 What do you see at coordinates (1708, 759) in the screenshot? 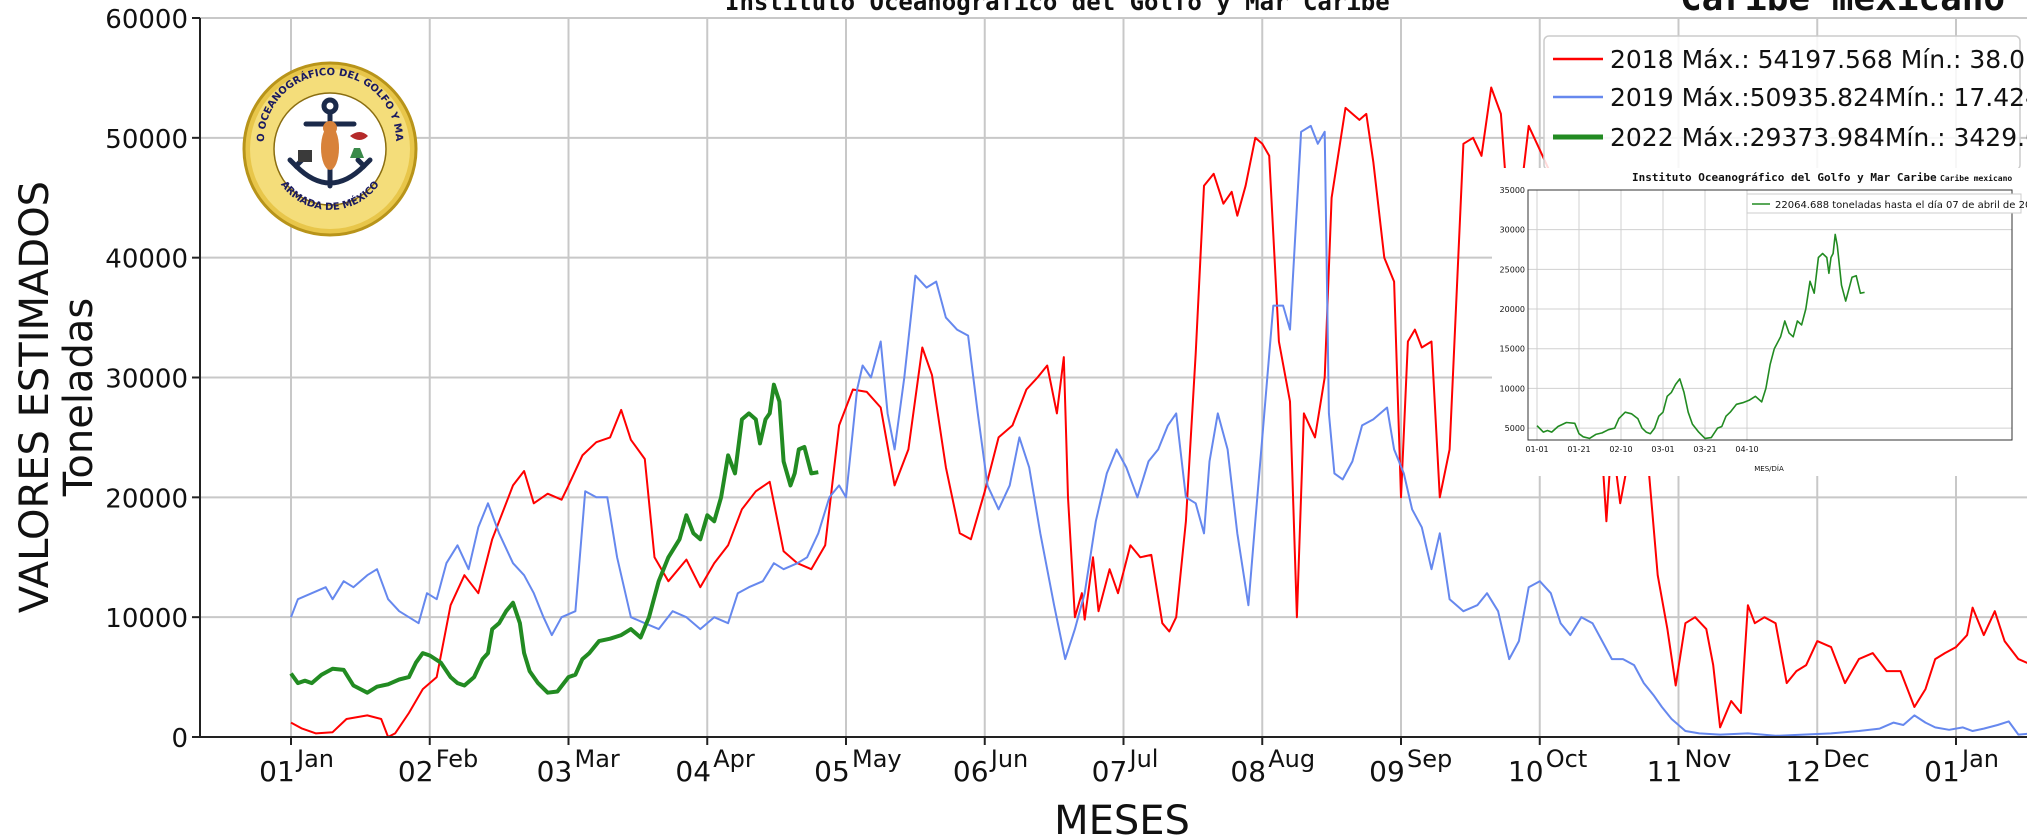
I see `x-tick-month-label: Nov` at bounding box center [1708, 759].